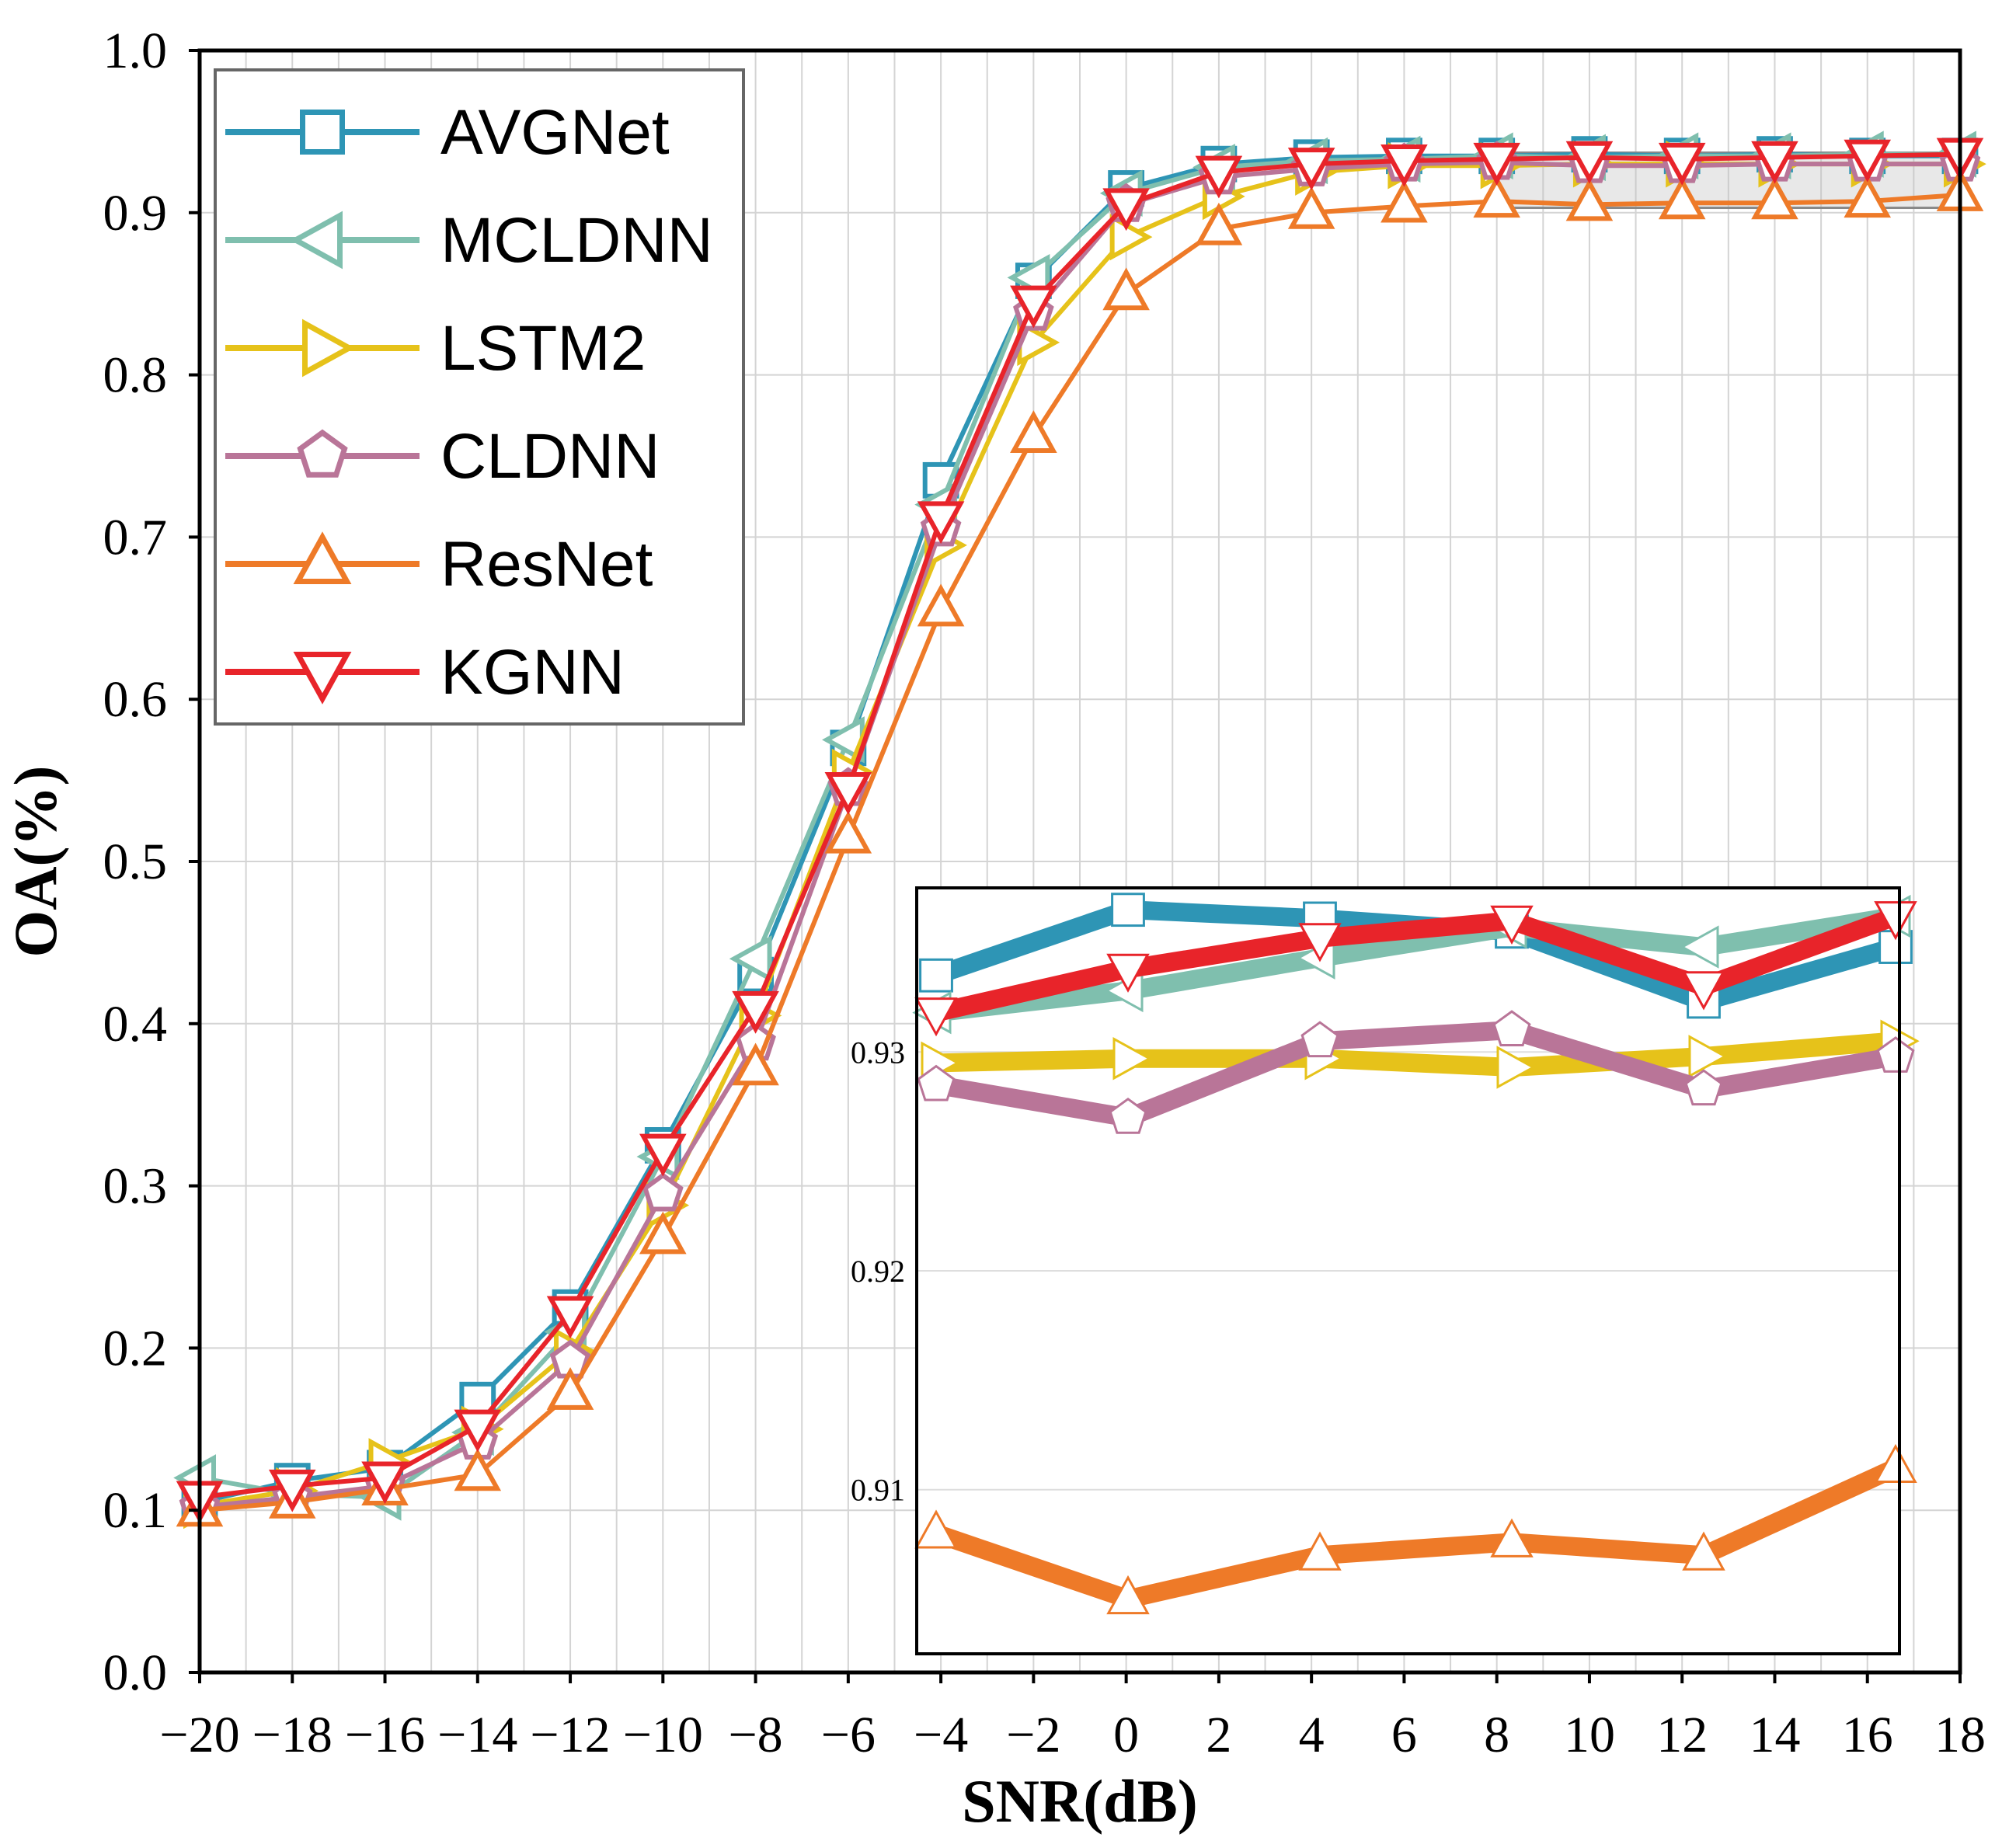 This screenshot has height=1848, width=2002. What do you see at coordinates (546, 564) in the screenshot?
I see `legend-label: ResNet` at bounding box center [546, 564].